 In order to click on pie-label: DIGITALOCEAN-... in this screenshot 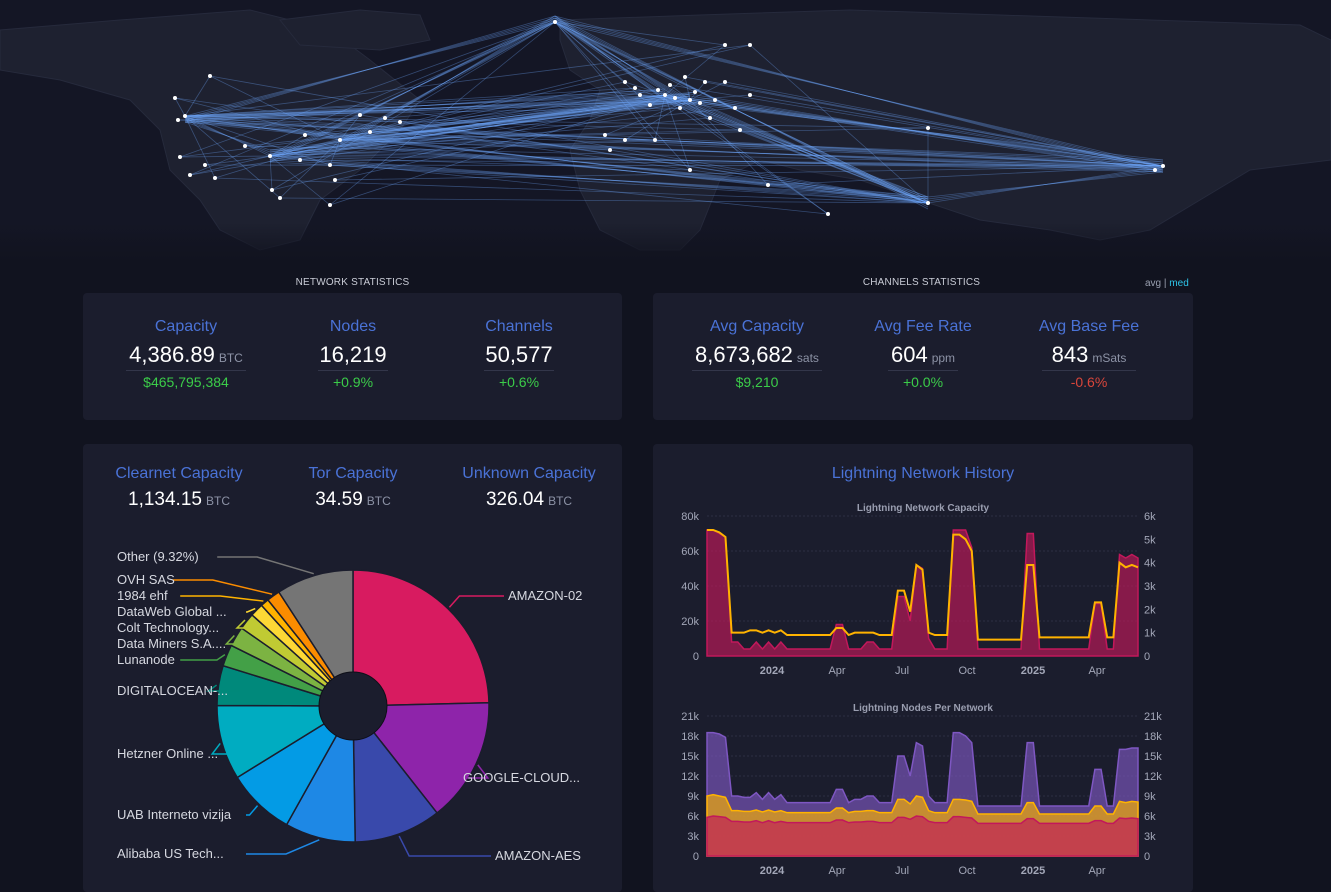, I will do `click(172, 690)`.